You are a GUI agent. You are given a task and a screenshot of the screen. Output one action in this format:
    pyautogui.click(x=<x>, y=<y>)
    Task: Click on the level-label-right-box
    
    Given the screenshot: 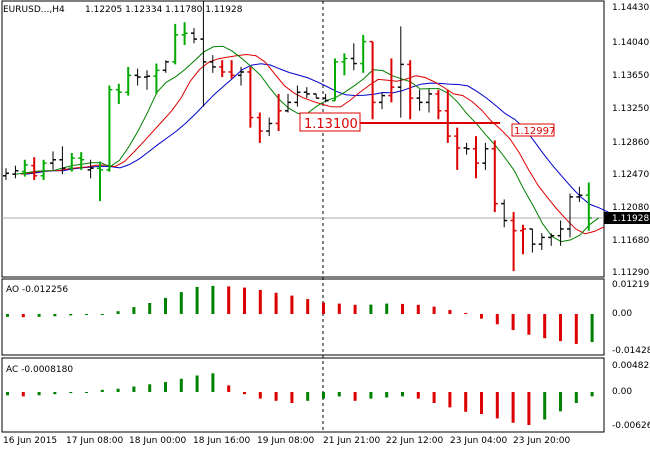 What is the action you would take?
    pyautogui.click(x=533, y=130)
    